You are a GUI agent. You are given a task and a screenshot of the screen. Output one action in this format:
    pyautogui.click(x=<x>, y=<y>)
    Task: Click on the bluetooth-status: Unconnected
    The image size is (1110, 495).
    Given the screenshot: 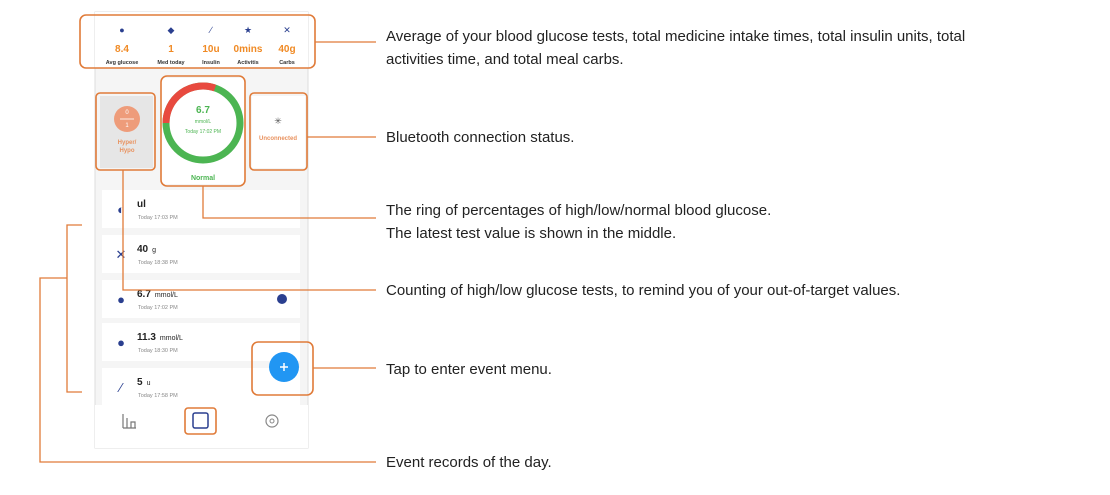 What is the action you would take?
    pyautogui.click(x=278, y=139)
    